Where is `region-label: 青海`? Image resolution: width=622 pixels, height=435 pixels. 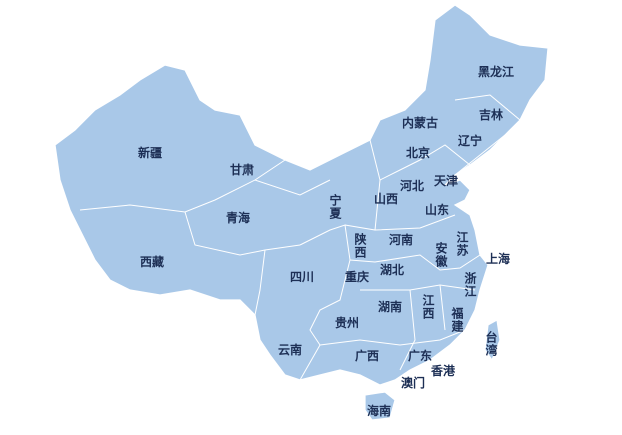 region-label: 青海 is located at coordinates (238, 218).